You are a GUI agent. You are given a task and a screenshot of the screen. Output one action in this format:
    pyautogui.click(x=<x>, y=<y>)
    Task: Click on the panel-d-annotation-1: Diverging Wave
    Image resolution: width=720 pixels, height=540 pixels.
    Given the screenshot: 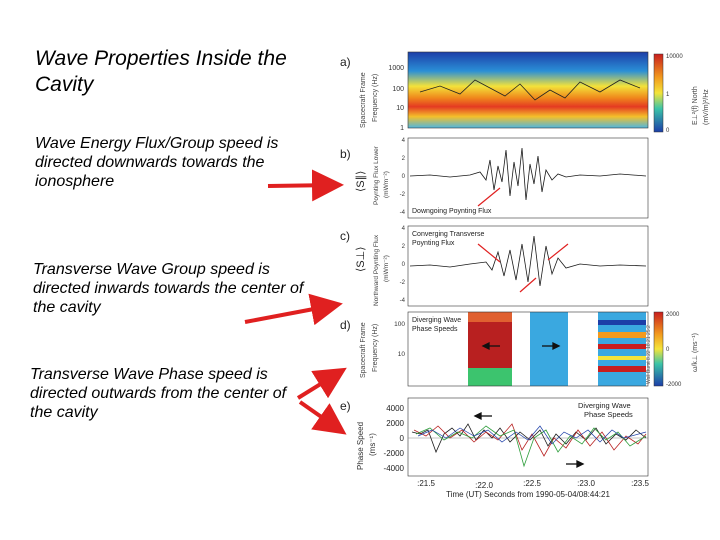 What is the action you would take?
    pyautogui.click(x=436, y=320)
    